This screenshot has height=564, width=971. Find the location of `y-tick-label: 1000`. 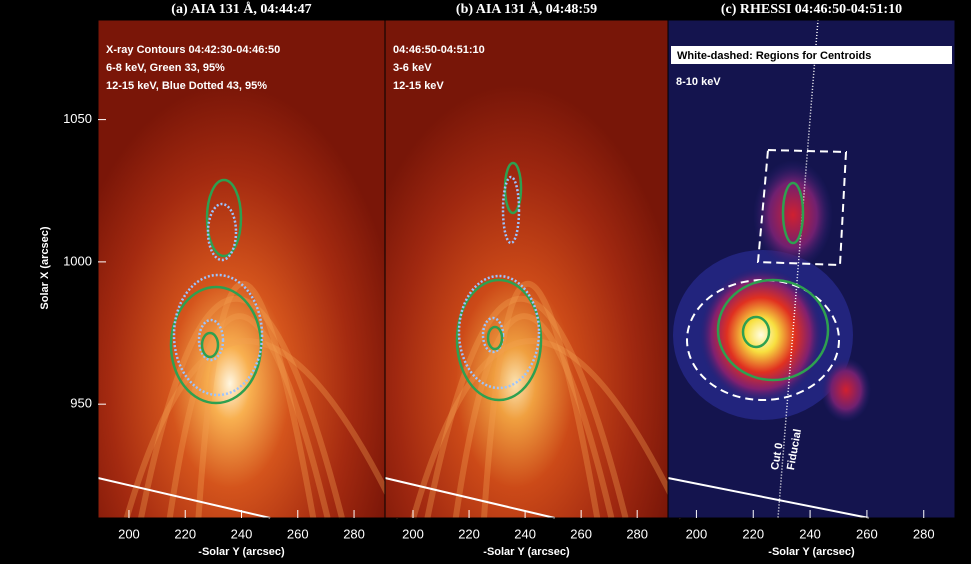

y-tick-label: 1000 is located at coordinates (77, 260).